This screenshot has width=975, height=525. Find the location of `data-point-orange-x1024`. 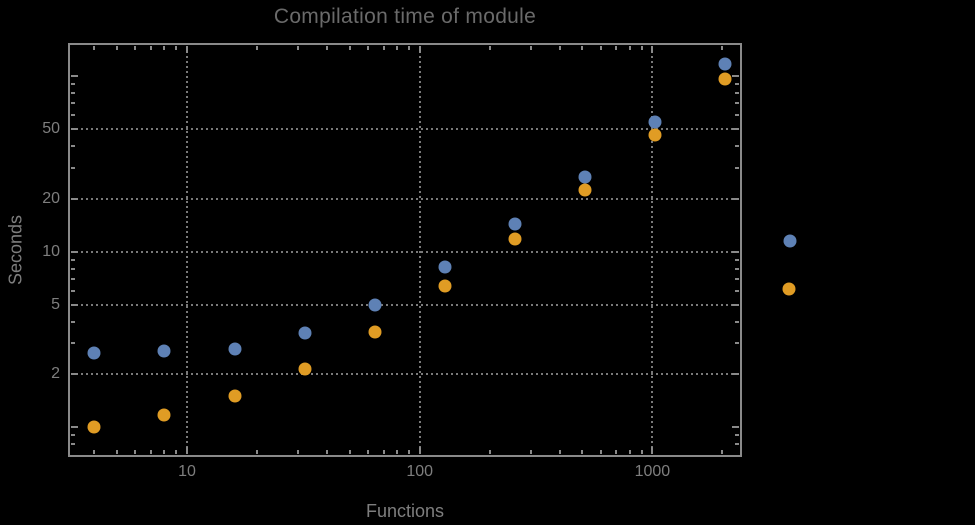

data-point-orange-x1024 is located at coordinates (655, 135).